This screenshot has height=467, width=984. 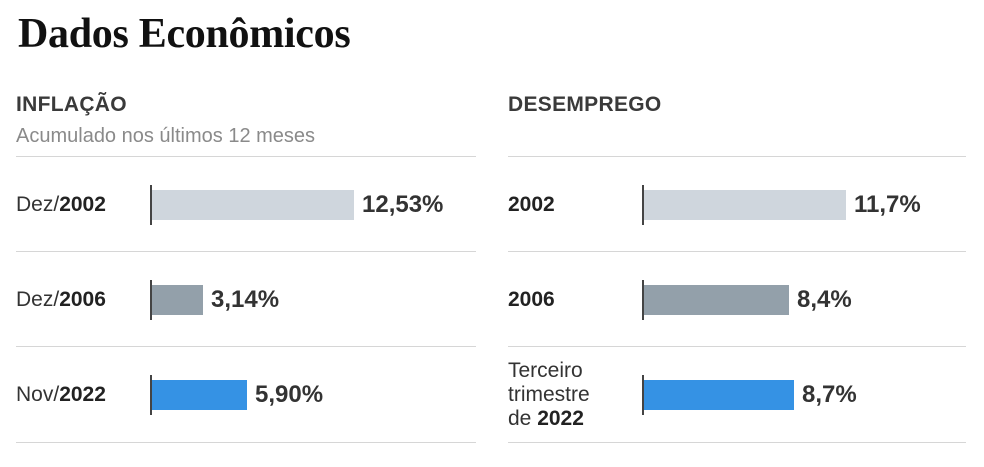 I want to click on category-label: 2006, so click(x=531, y=299).